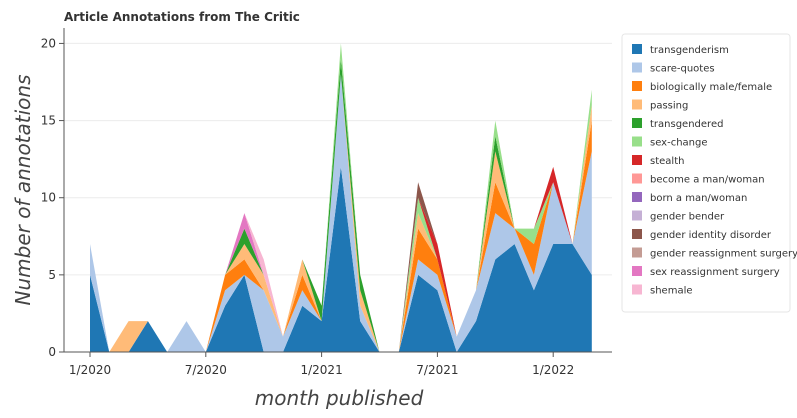 This screenshot has height=418, width=797. Describe the element at coordinates (687, 217) in the screenshot. I see `legend-label: gender bender` at that location.